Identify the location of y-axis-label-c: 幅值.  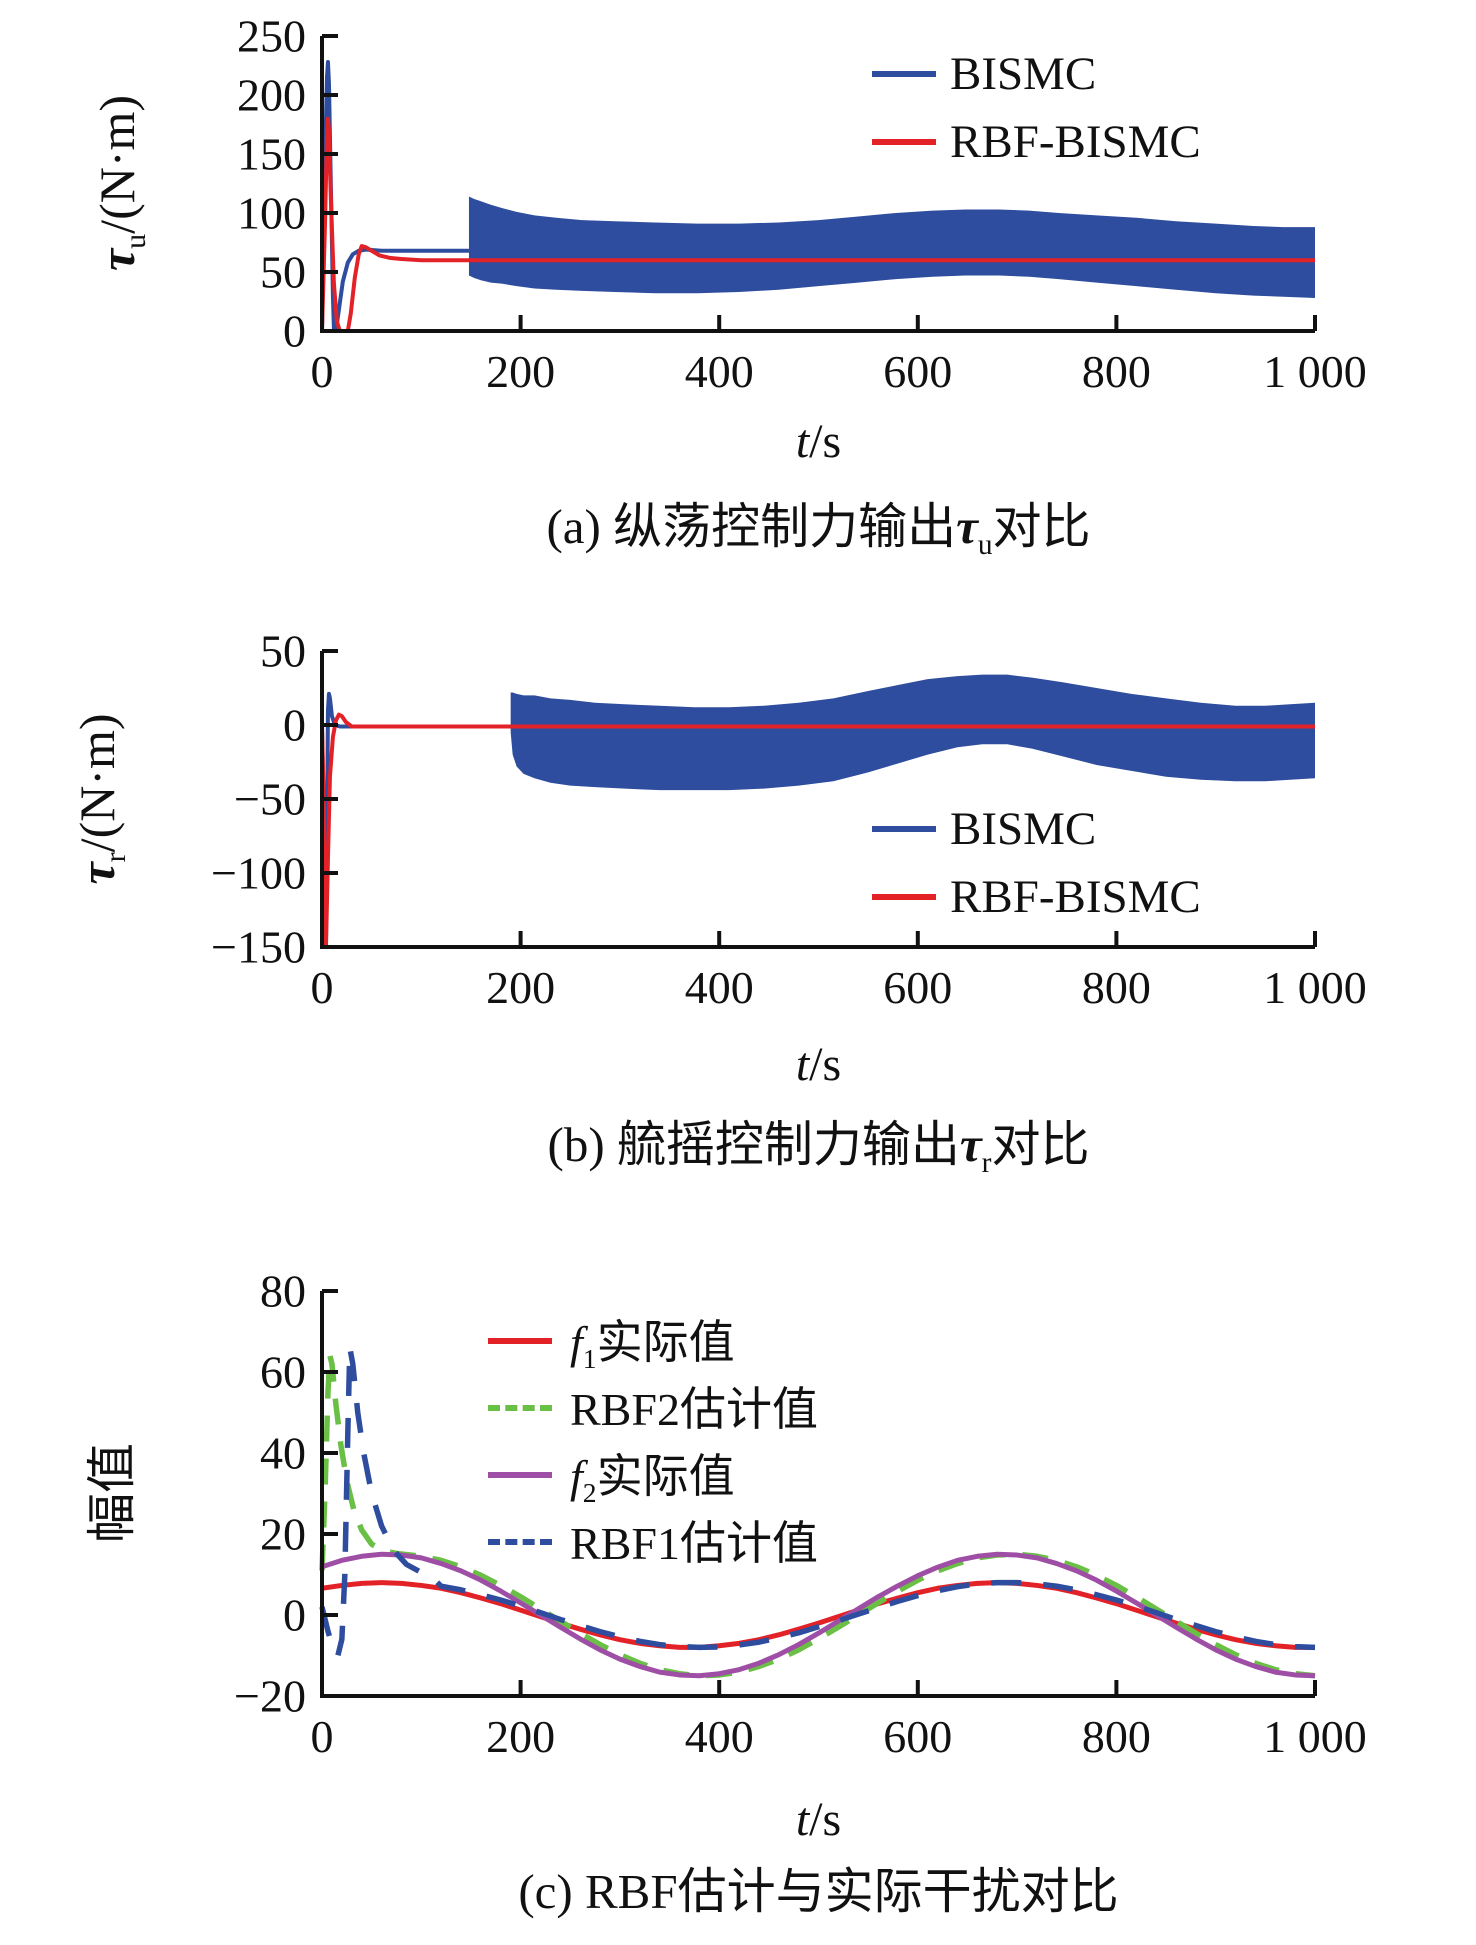
(112, 1493).